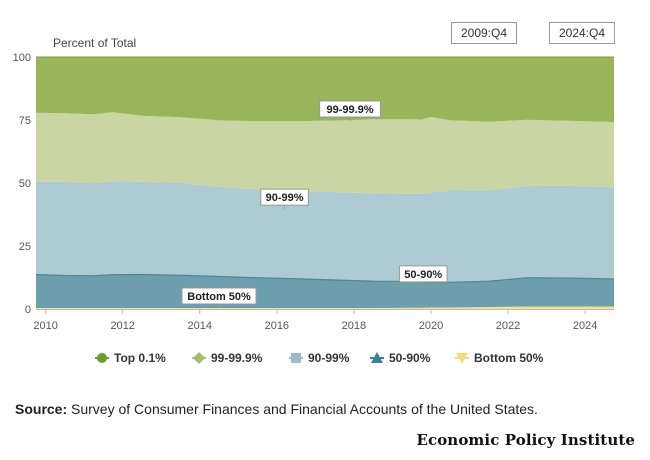  Describe the element at coordinates (585, 326) in the screenshot. I see `x-tick-label: 2024` at that location.